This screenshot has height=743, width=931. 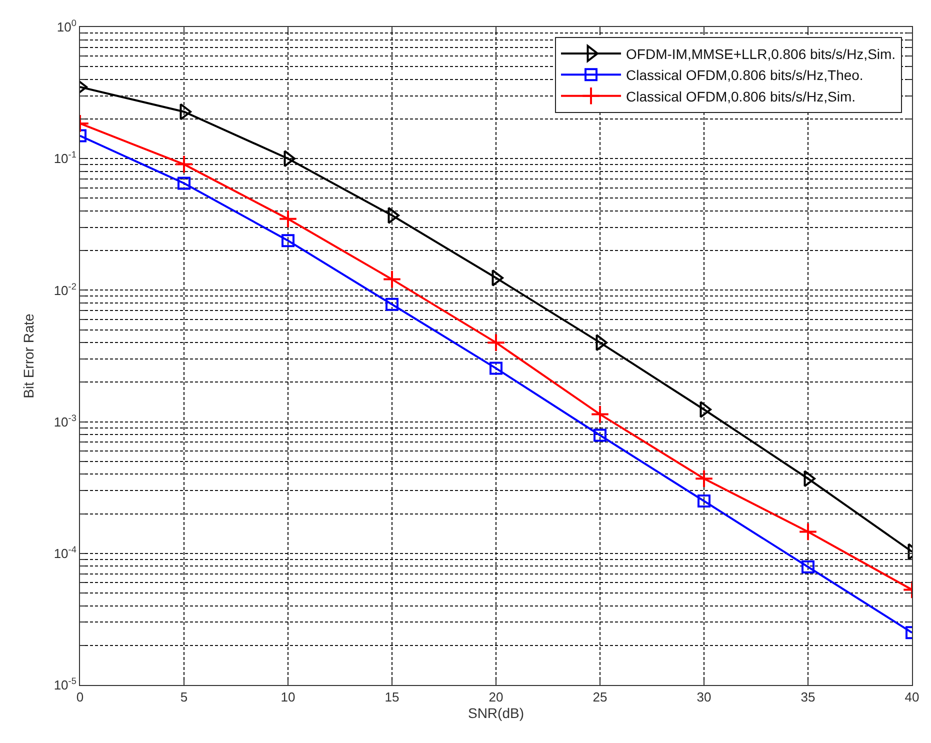 I want to click on x-tick-label: 15, so click(x=392, y=697).